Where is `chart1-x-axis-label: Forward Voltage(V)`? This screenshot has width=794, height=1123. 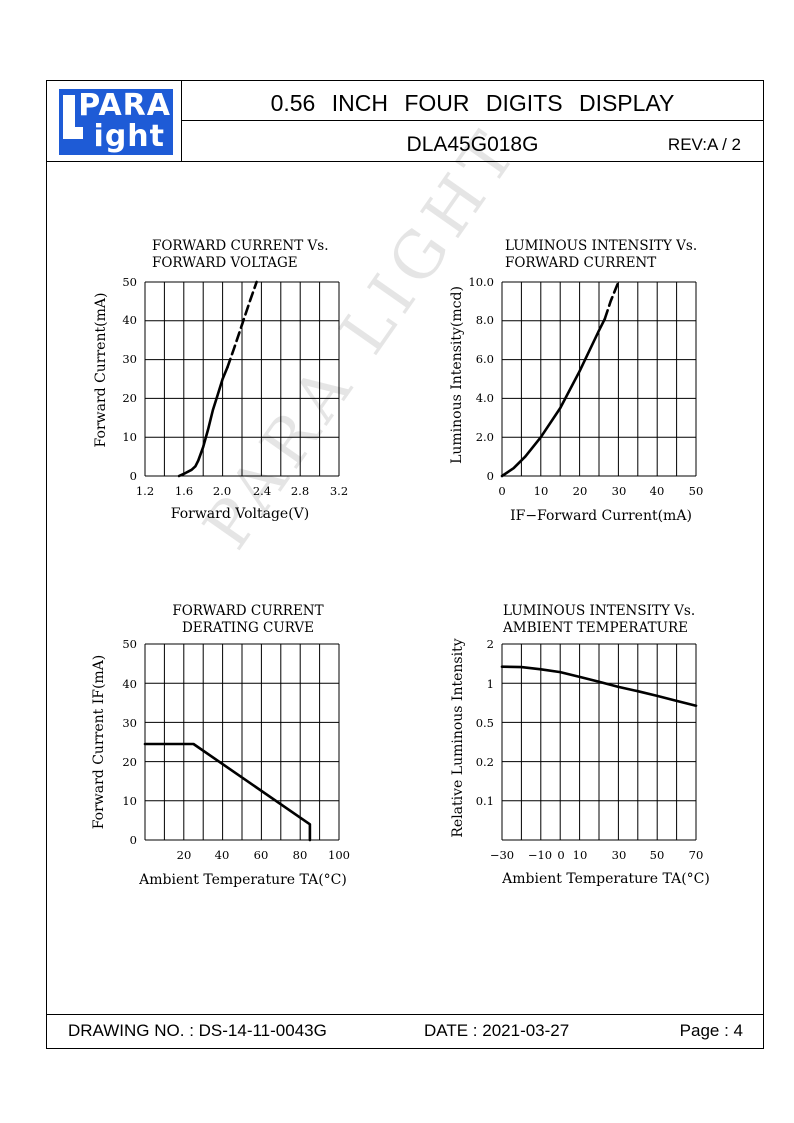 chart1-x-axis-label: Forward Voltage(V) is located at coordinates (240, 514).